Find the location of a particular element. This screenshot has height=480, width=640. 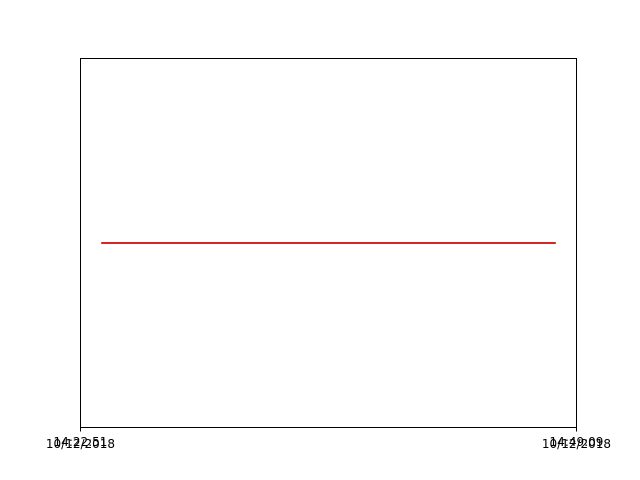

x-tick-label-time: 14:22:51 is located at coordinates (81, 442).